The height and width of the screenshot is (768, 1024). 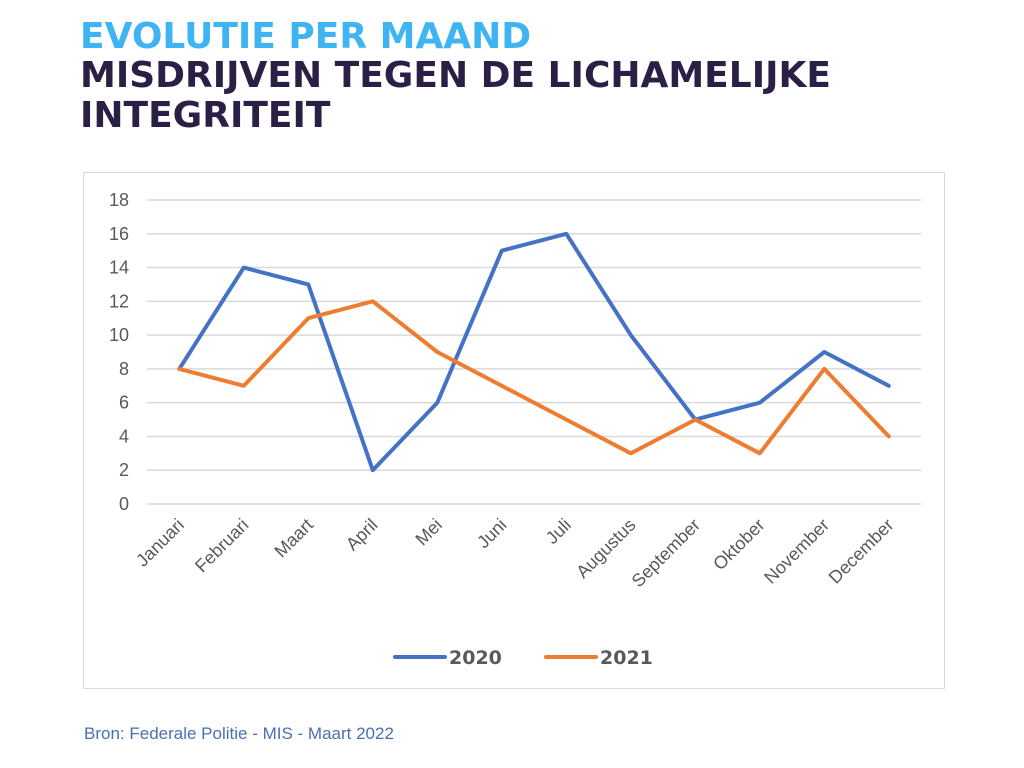 I want to click on y-tick-label: 4, so click(x=124, y=436).